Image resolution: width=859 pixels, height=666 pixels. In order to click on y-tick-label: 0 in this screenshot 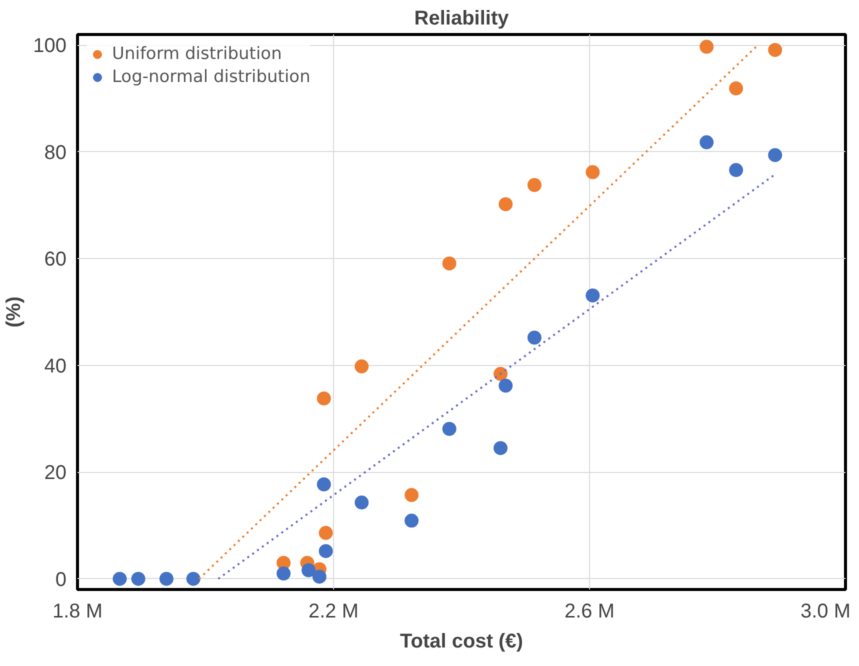, I will do `click(60, 579)`.